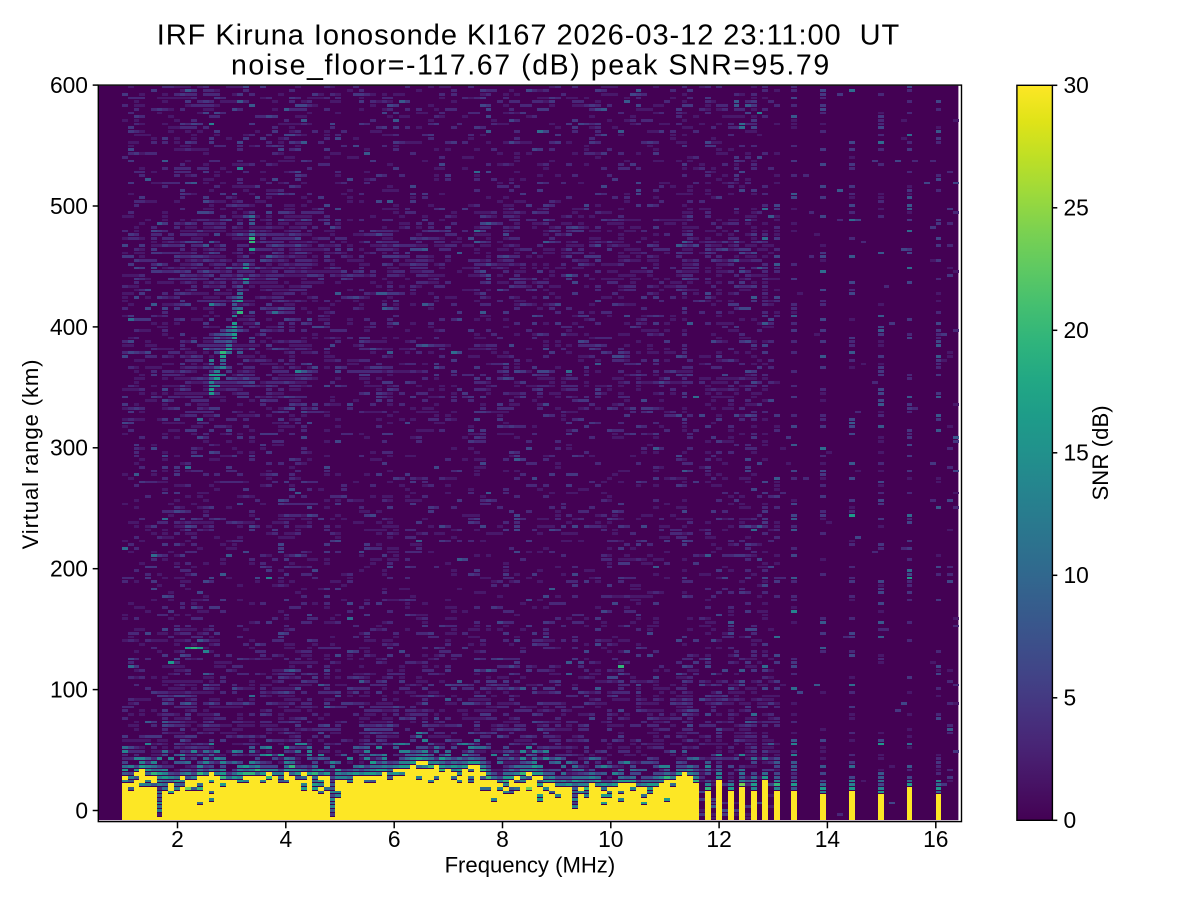 The height and width of the screenshot is (900, 1200). What do you see at coordinates (502, 839) in the screenshot?
I see `svg-text: 8` at bounding box center [502, 839].